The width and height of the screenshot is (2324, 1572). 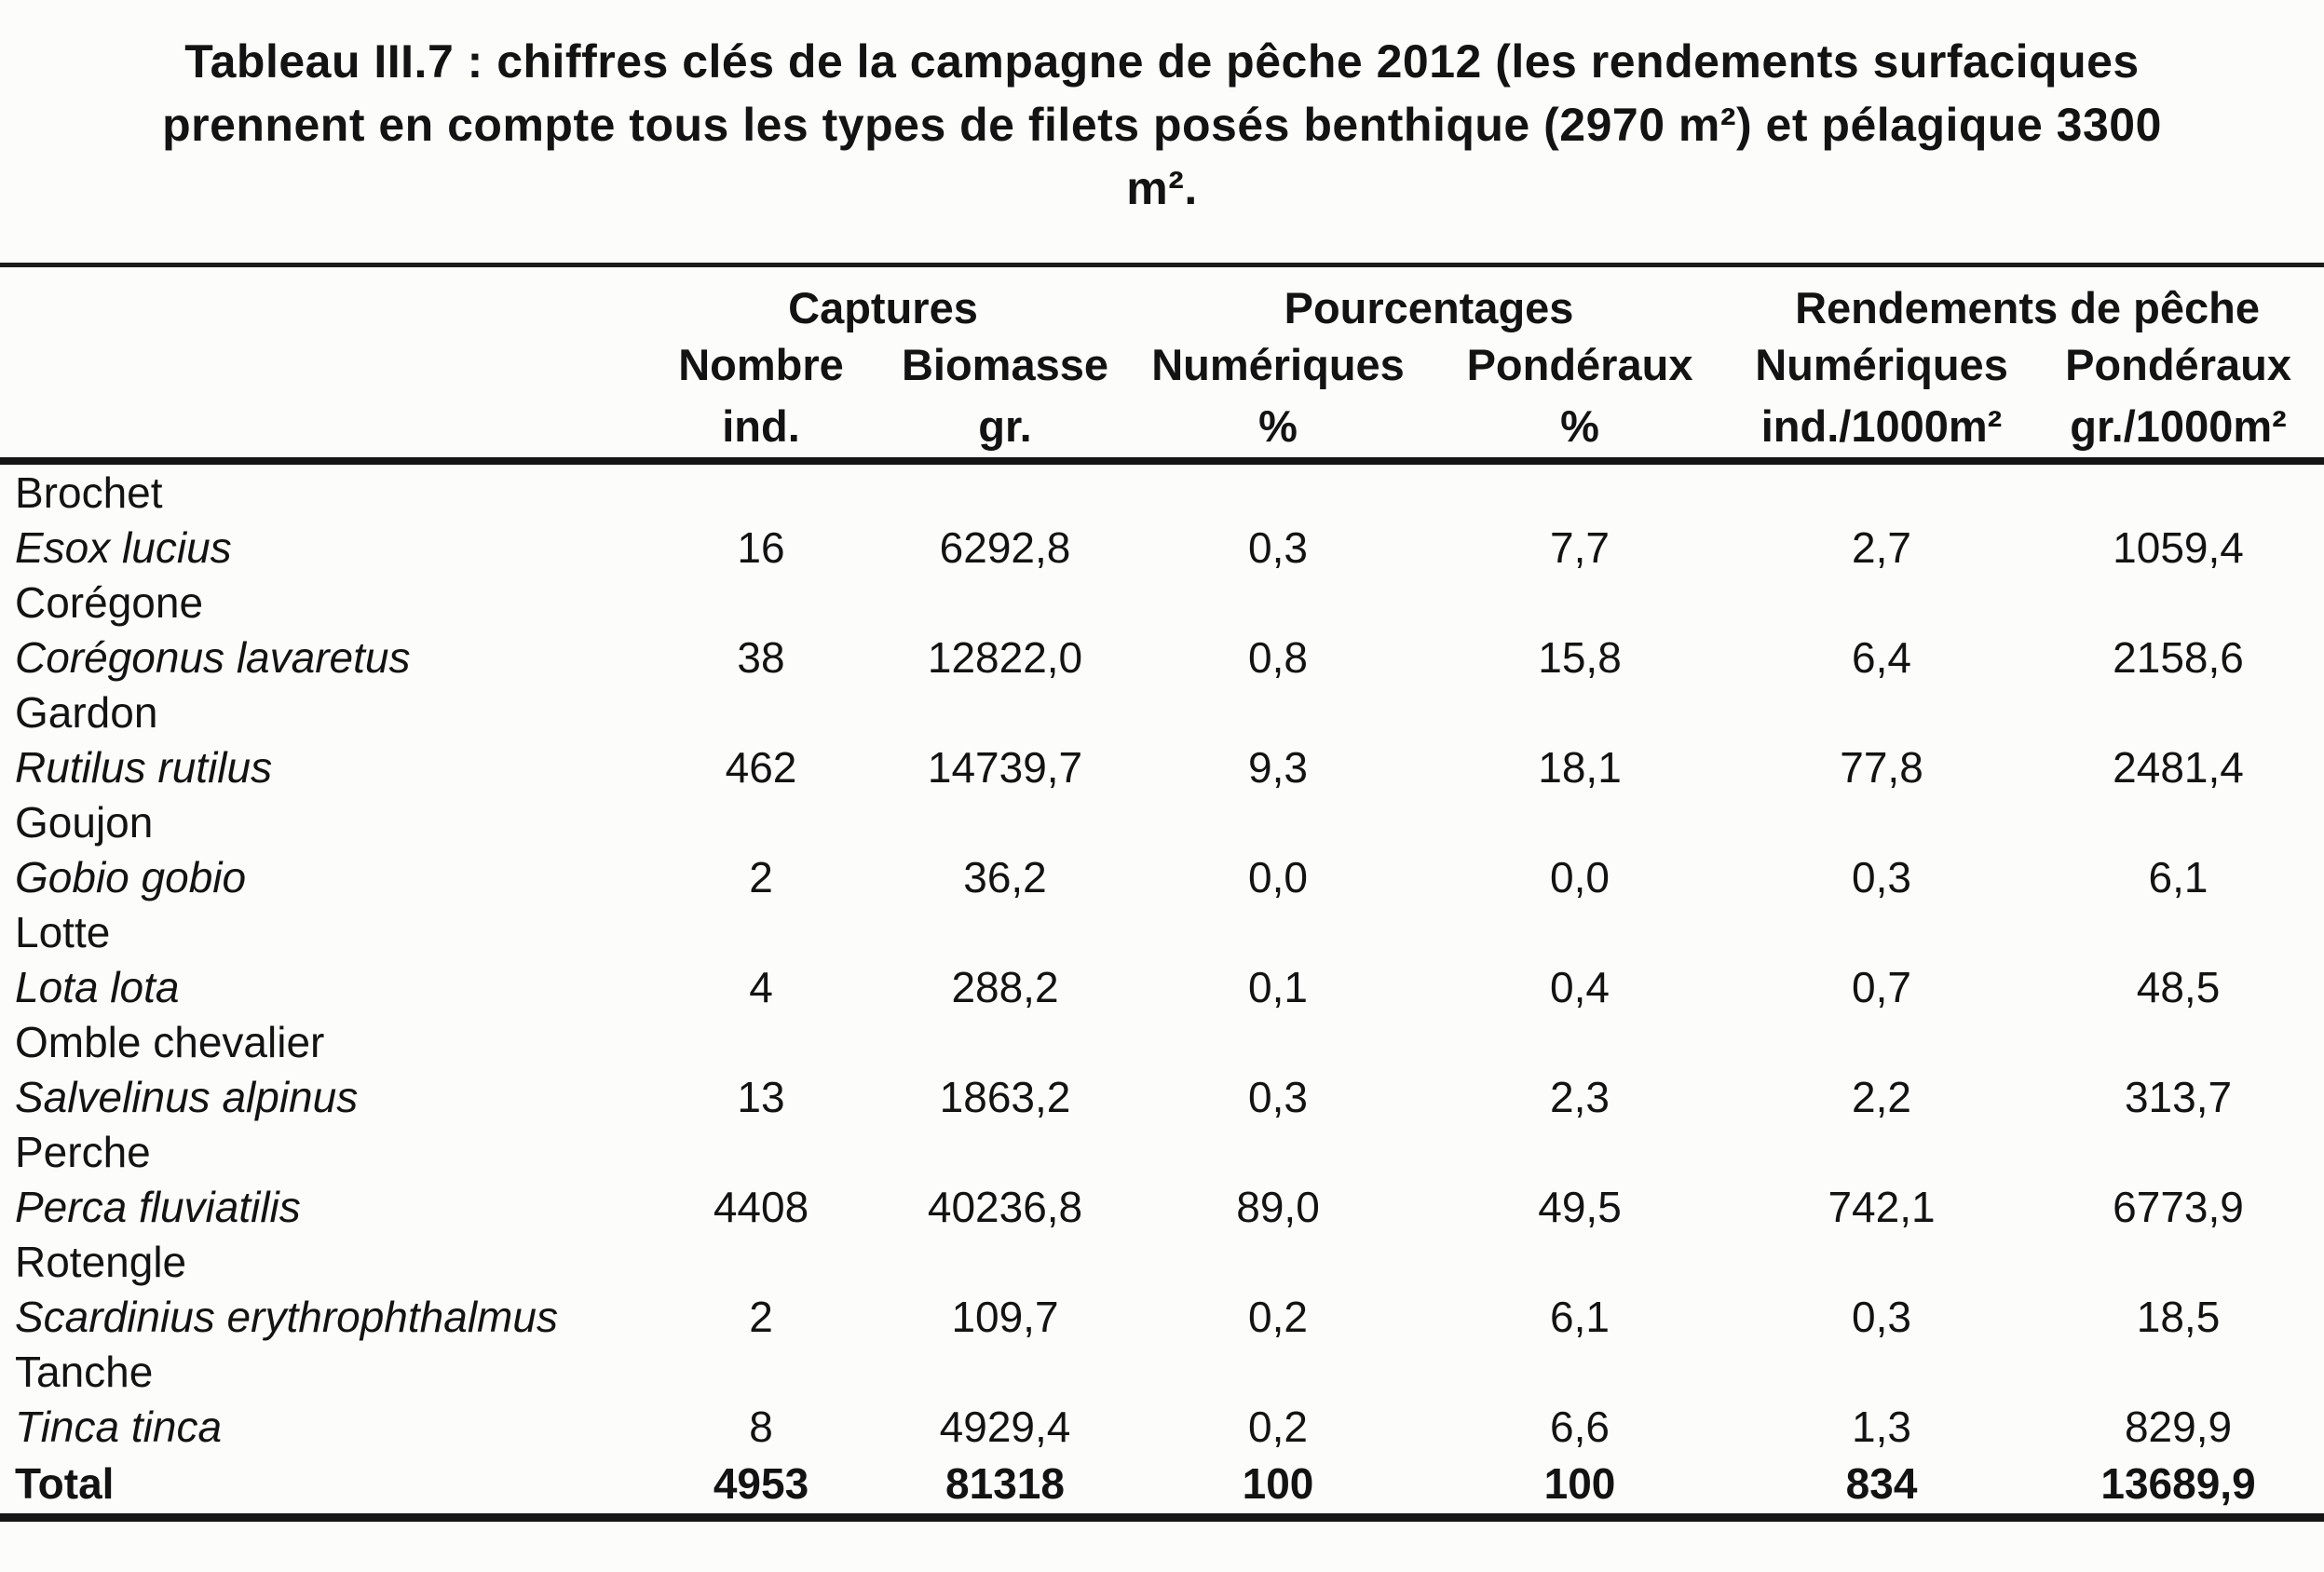 I want to click on total-label: Total, so click(x=319, y=1488).